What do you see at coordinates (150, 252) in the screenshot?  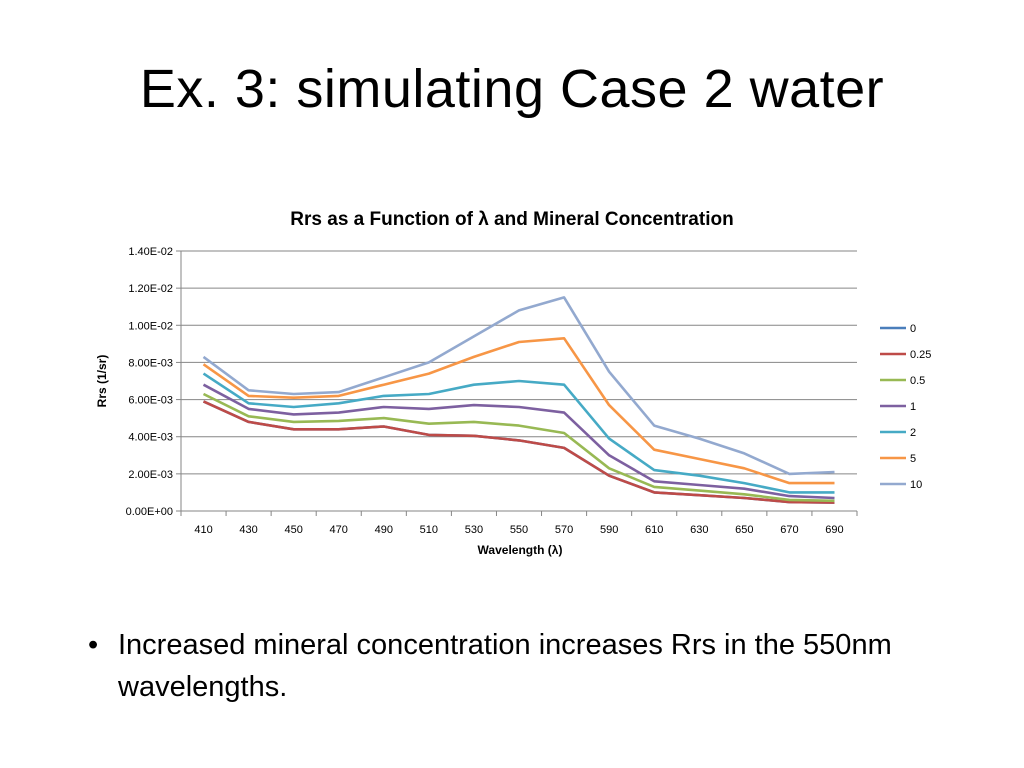 I see `y-tick-label: 1.40E-02` at bounding box center [150, 252].